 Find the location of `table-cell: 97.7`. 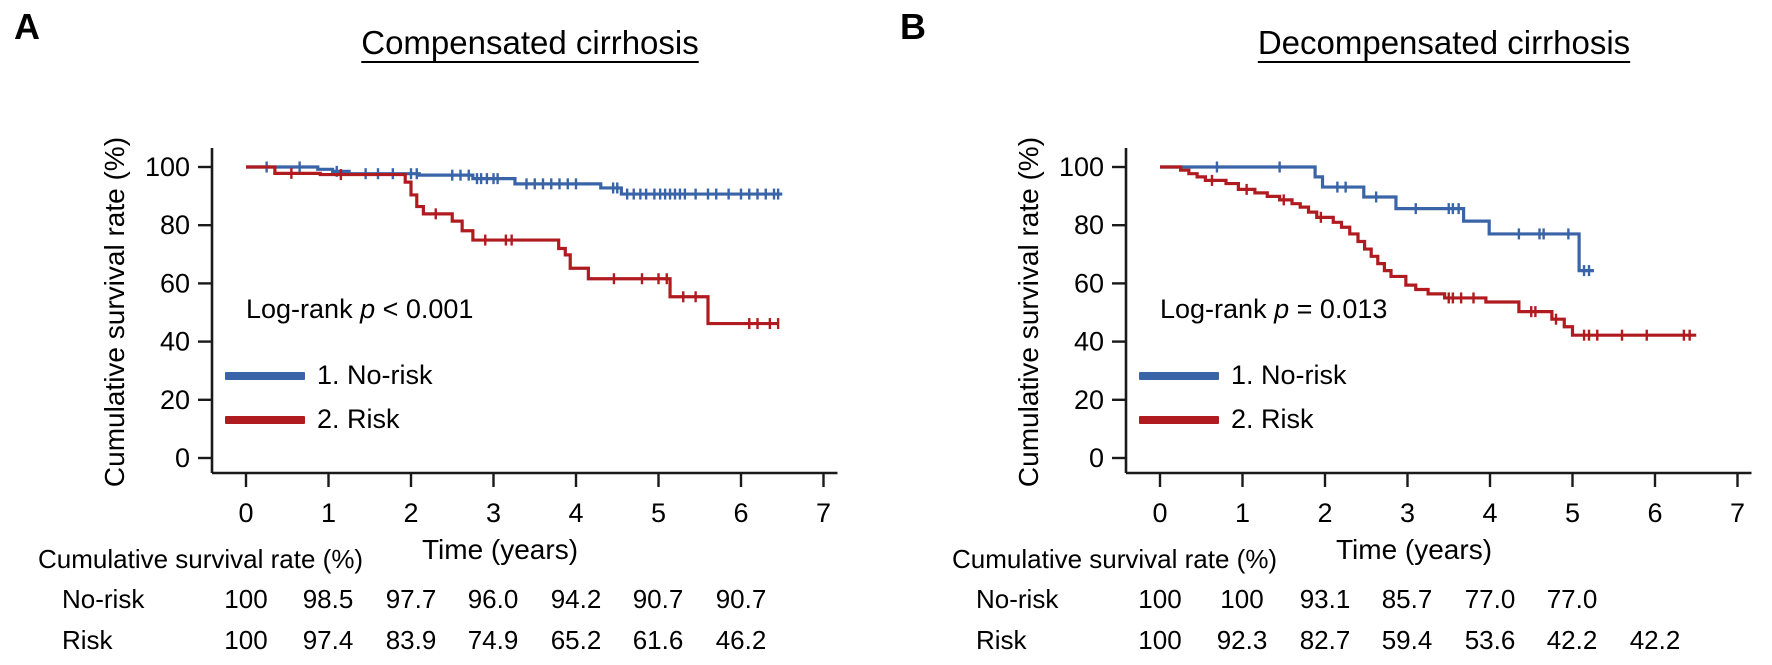

table-cell: 97.7 is located at coordinates (411, 599).